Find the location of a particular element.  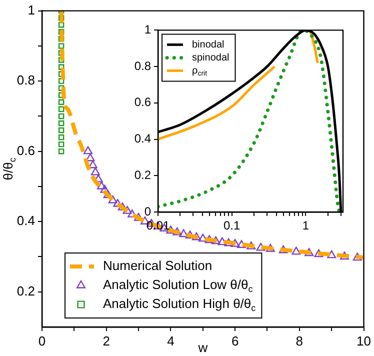

x-tick-label: 8 is located at coordinates (300, 340).